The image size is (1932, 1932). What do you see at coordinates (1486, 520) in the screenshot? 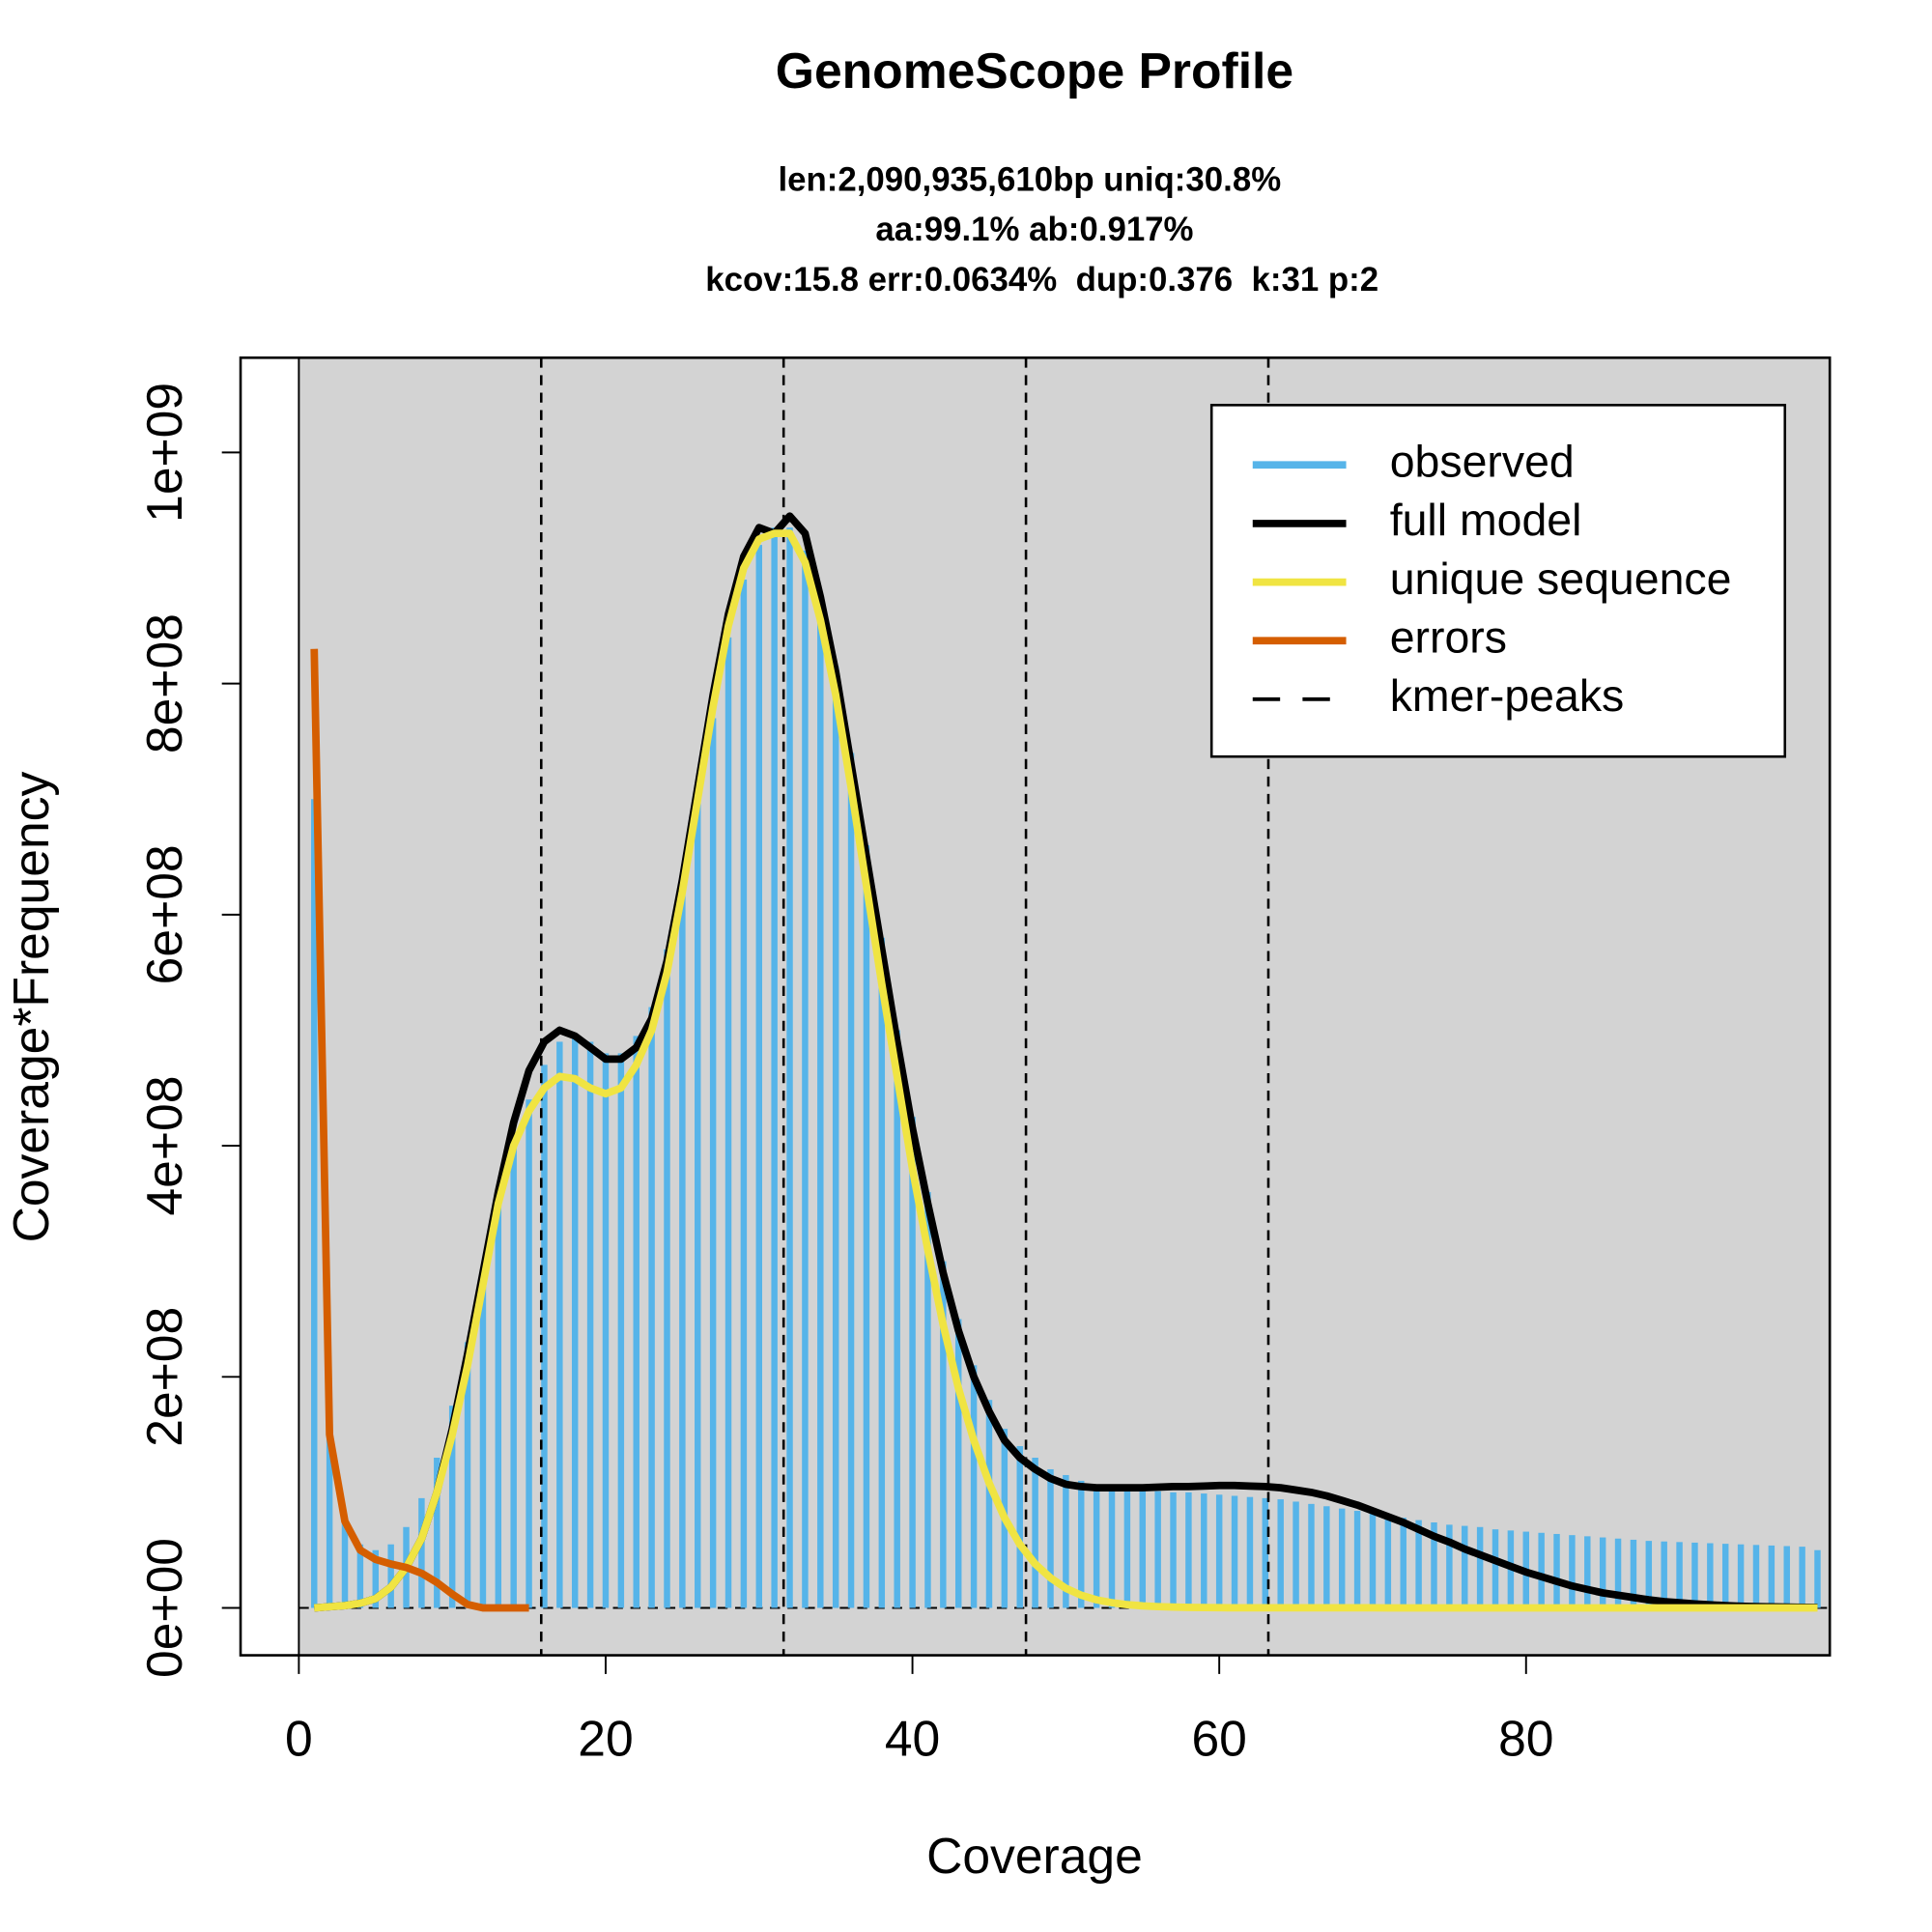
I see `legend-label: full model` at bounding box center [1486, 520].